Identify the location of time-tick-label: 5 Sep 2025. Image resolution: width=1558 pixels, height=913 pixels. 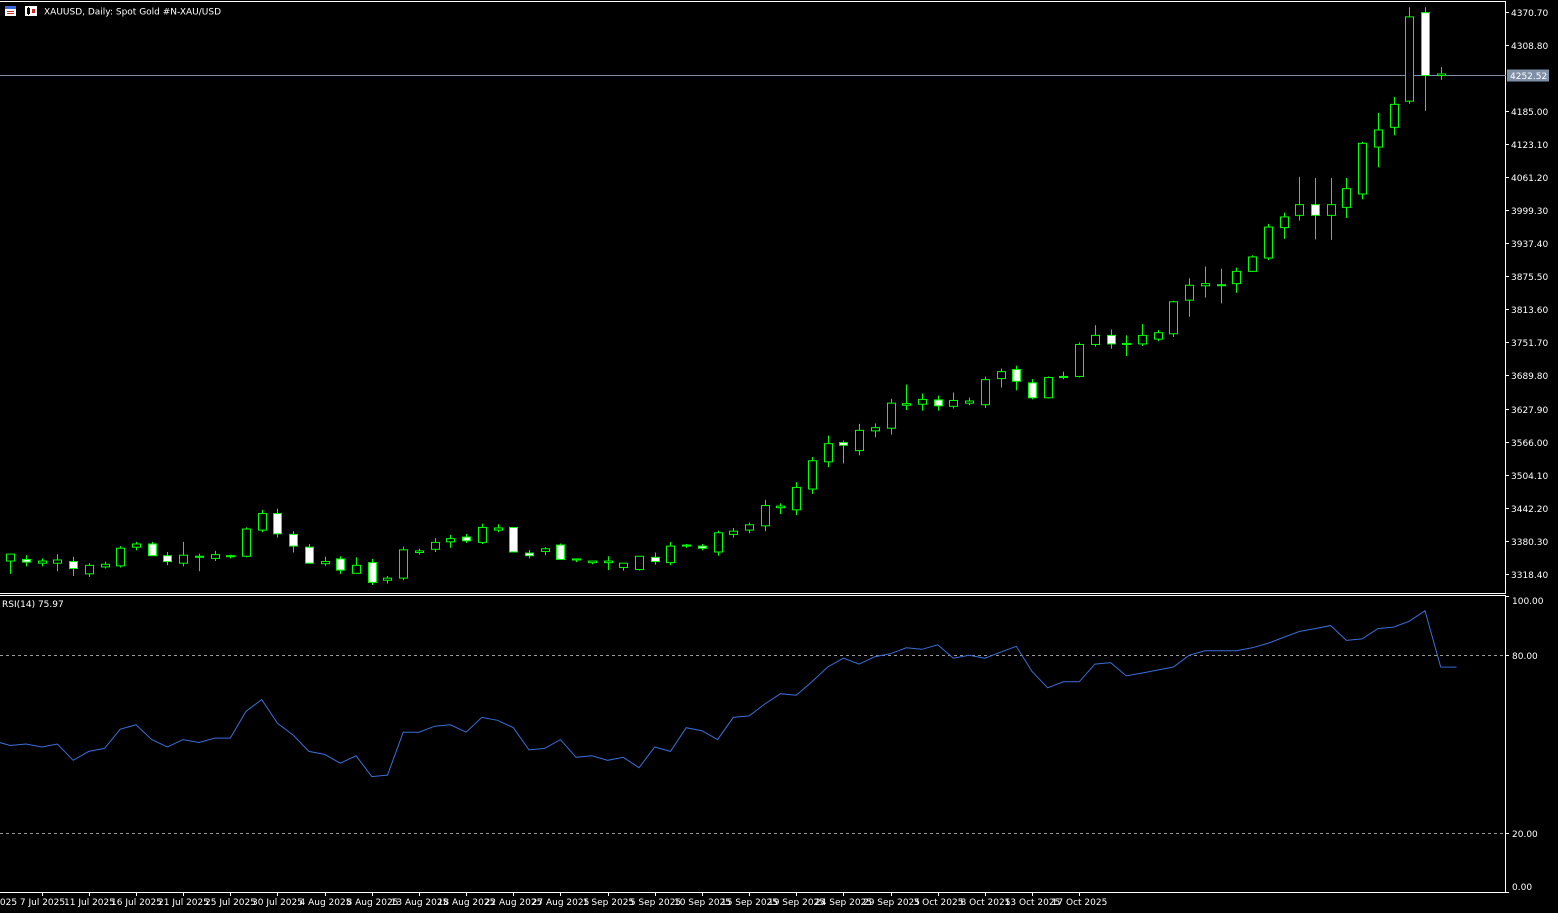
(655, 903).